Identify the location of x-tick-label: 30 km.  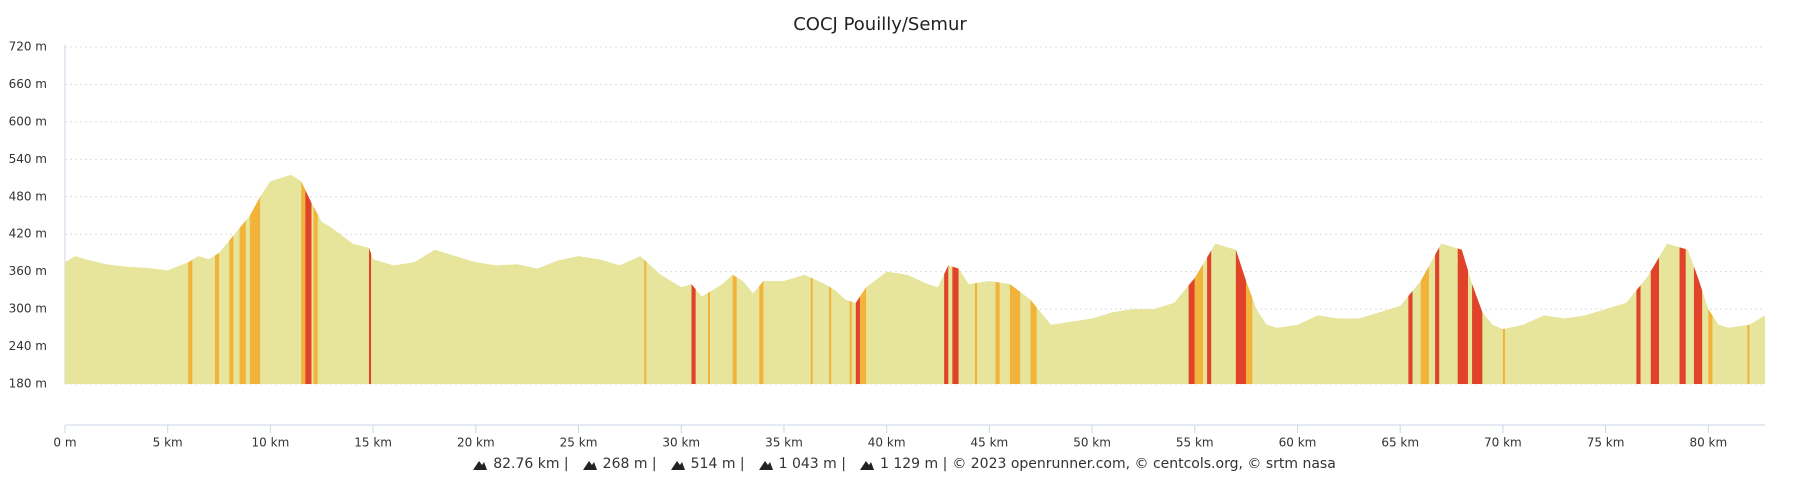
(681, 443).